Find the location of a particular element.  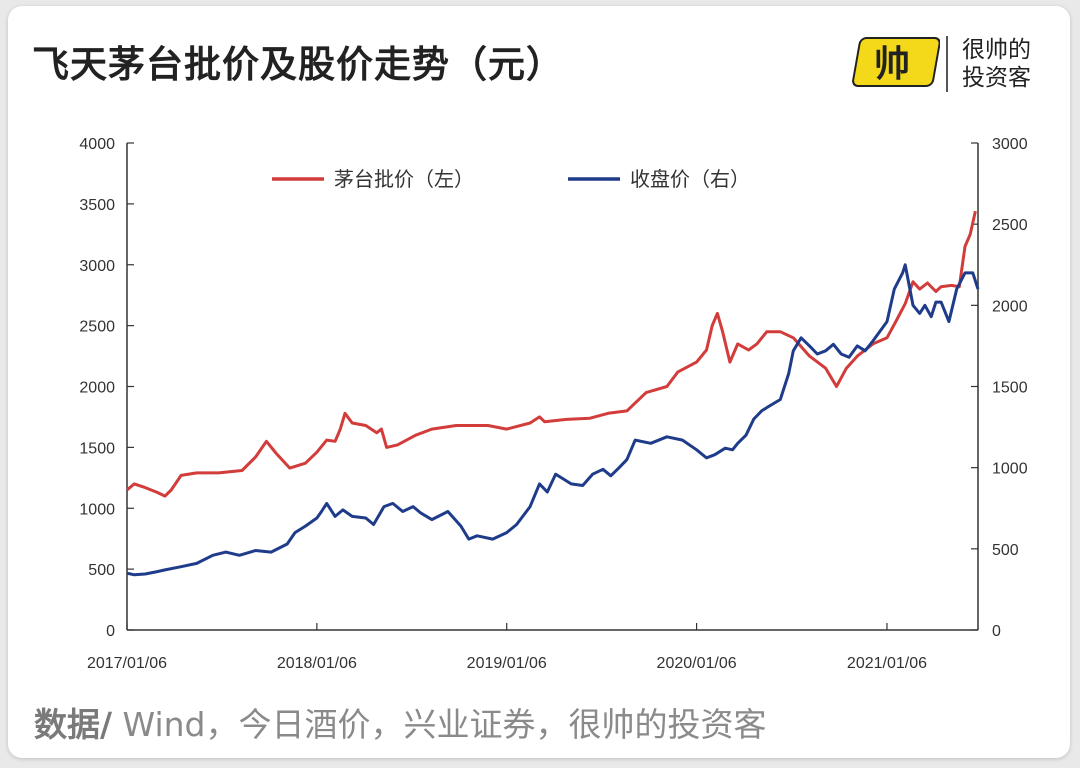

source-label: 数据/ is located at coordinates (73, 724).